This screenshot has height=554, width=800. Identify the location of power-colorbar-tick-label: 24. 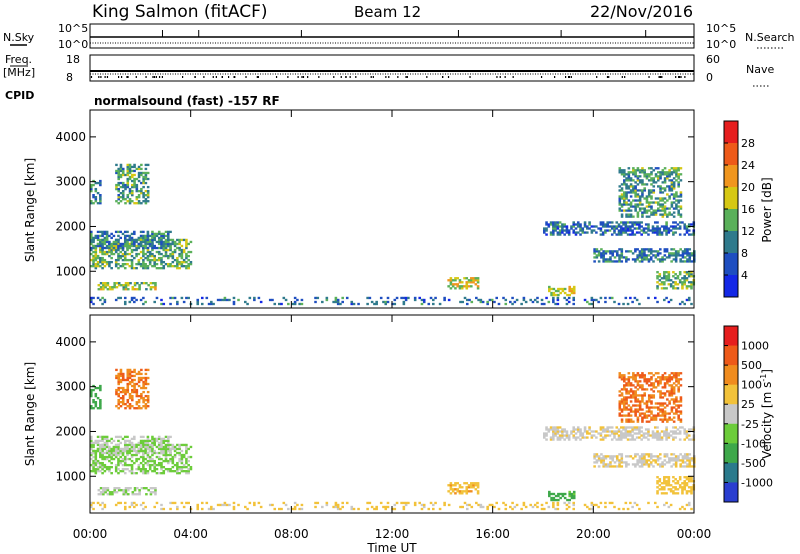
(748, 165).